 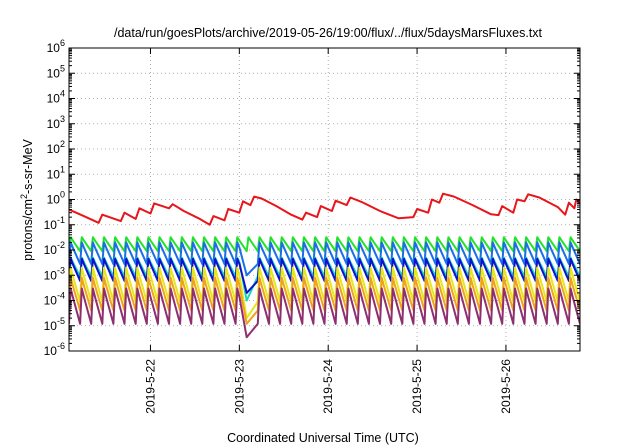 What do you see at coordinates (28, 230) in the screenshot?
I see `y-axis-title-main: protons/cm` at bounding box center [28, 230].